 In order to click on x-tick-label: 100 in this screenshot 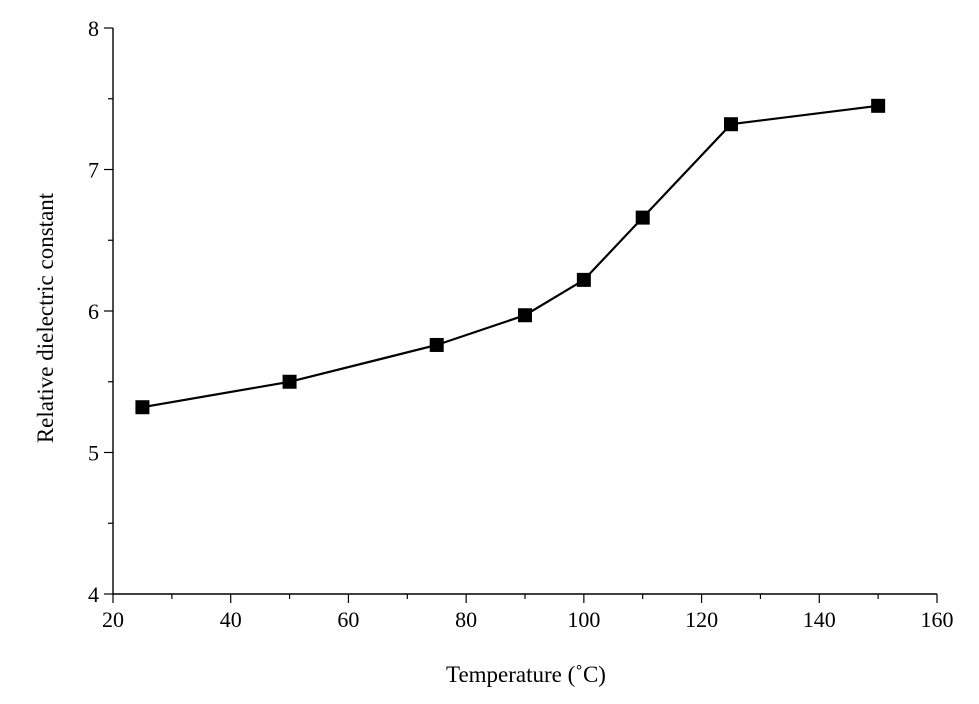, I will do `click(583, 619)`.